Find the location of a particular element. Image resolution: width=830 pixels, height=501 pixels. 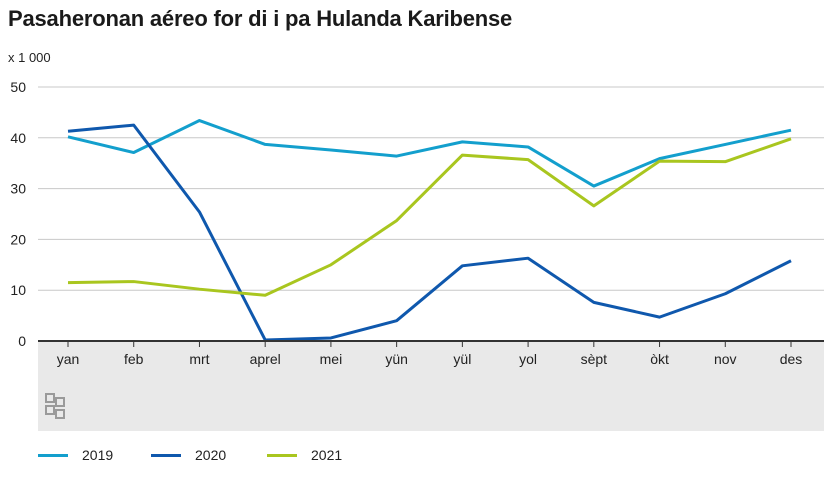

y-tick-label: 50 is located at coordinates (18, 87).